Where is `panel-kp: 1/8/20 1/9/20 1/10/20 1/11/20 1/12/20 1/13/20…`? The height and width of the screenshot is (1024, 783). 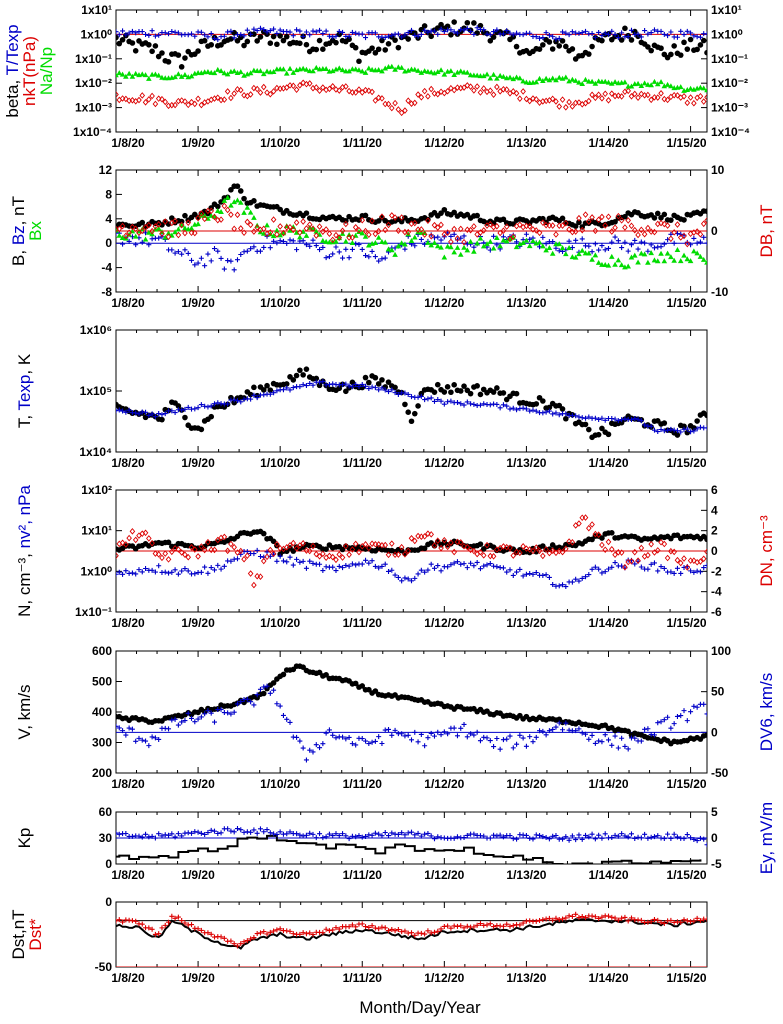
panel-kp: 1/8/20 1/9/20 1/10/20 1/11/20 1/12/20 1/13/20… is located at coordinates (395, 842).